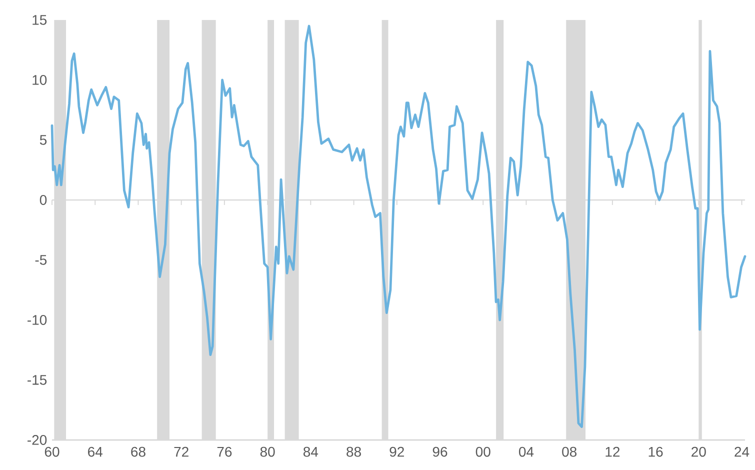 This screenshot has height=470, width=755. What do you see at coordinates (310, 451) in the screenshot?
I see `x-tick-label: 84` at bounding box center [310, 451].